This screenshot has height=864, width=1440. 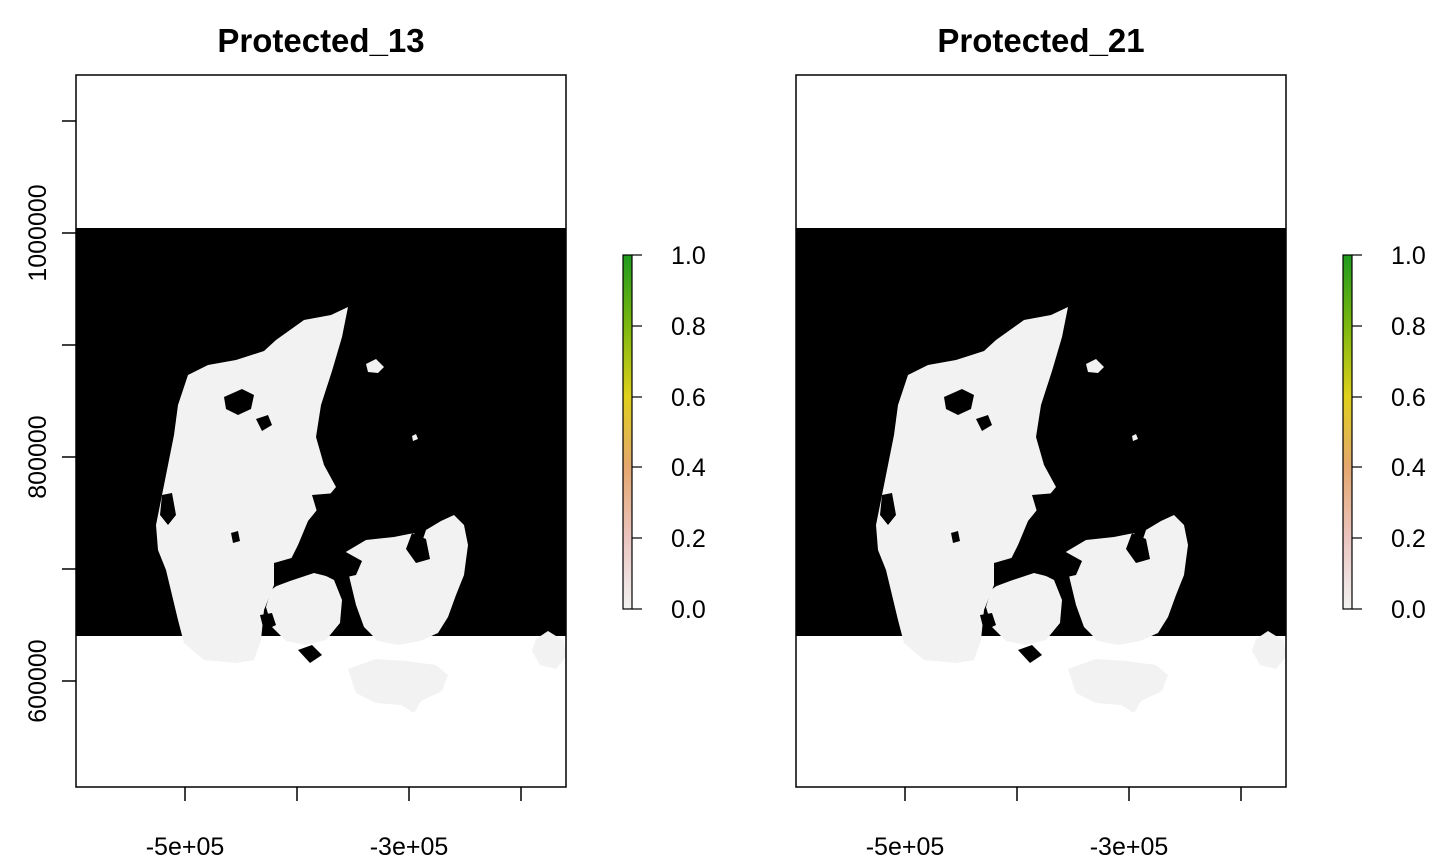 What do you see at coordinates (38, 680) in the screenshot?
I see `y-tick-label: 600000` at bounding box center [38, 680].